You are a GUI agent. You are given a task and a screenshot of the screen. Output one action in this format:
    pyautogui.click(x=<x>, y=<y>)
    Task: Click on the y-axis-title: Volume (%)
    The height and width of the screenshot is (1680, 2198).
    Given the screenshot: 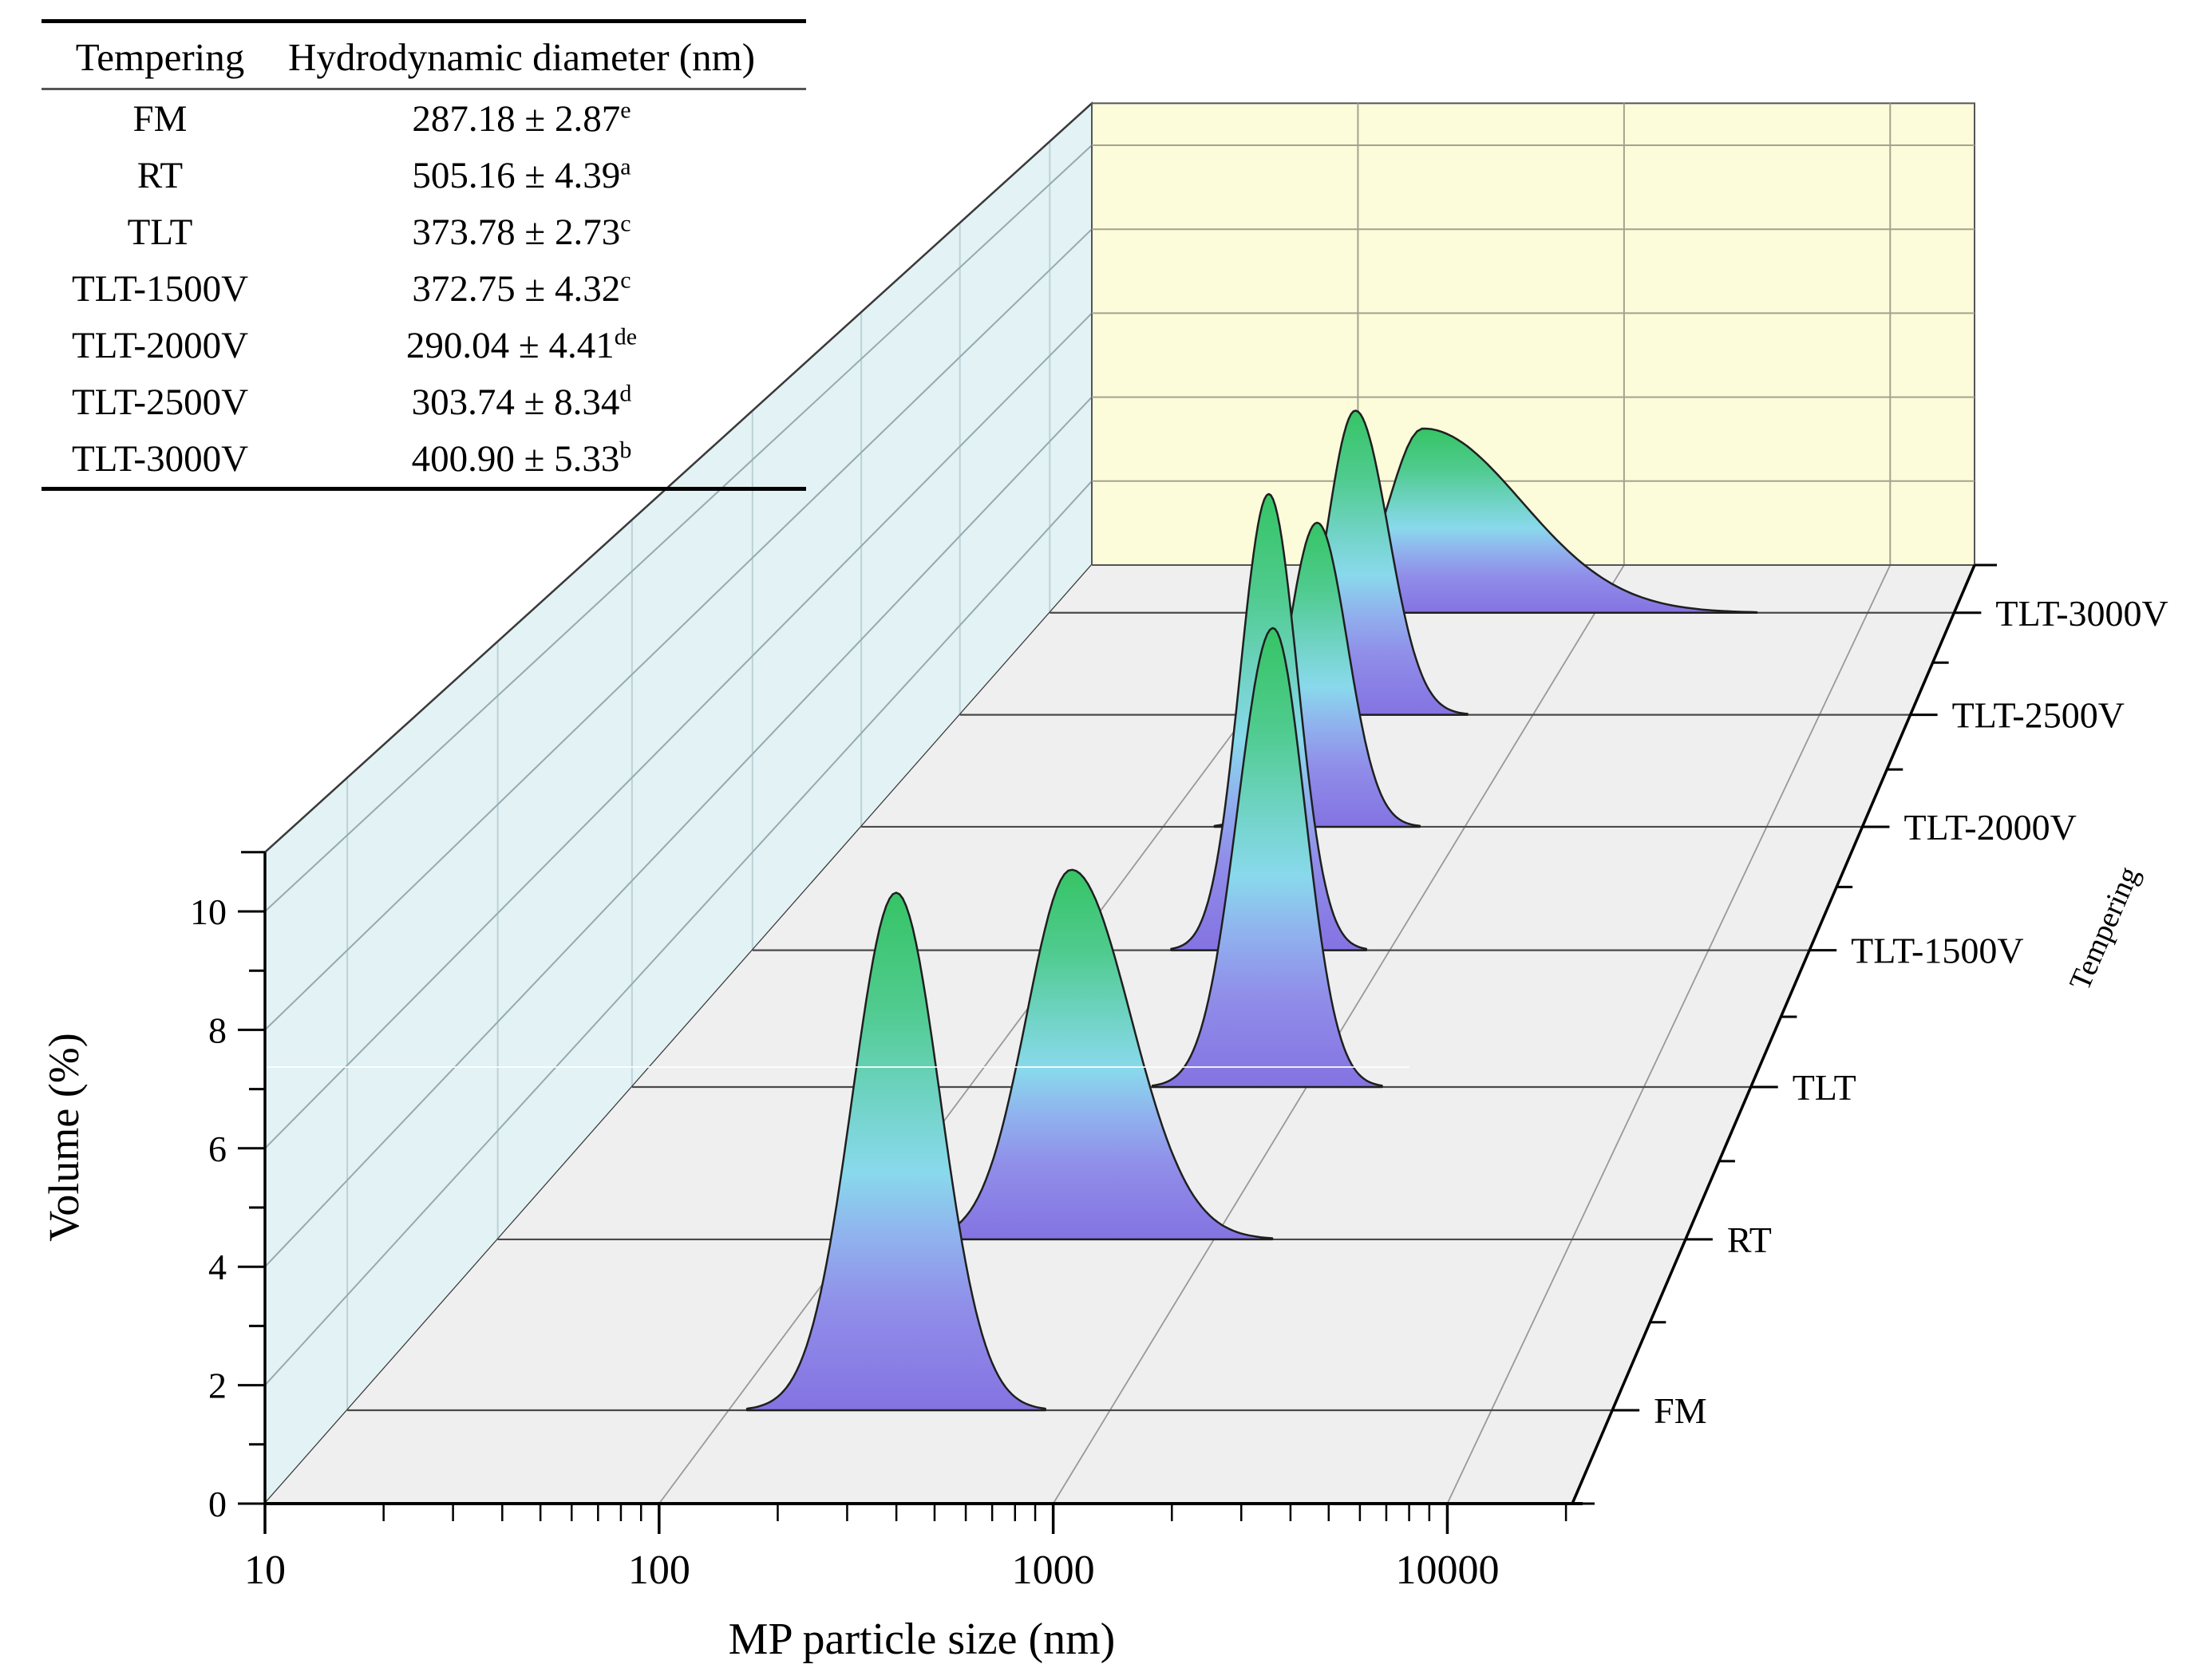 What is the action you would take?
    pyautogui.click(x=64, y=1137)
    